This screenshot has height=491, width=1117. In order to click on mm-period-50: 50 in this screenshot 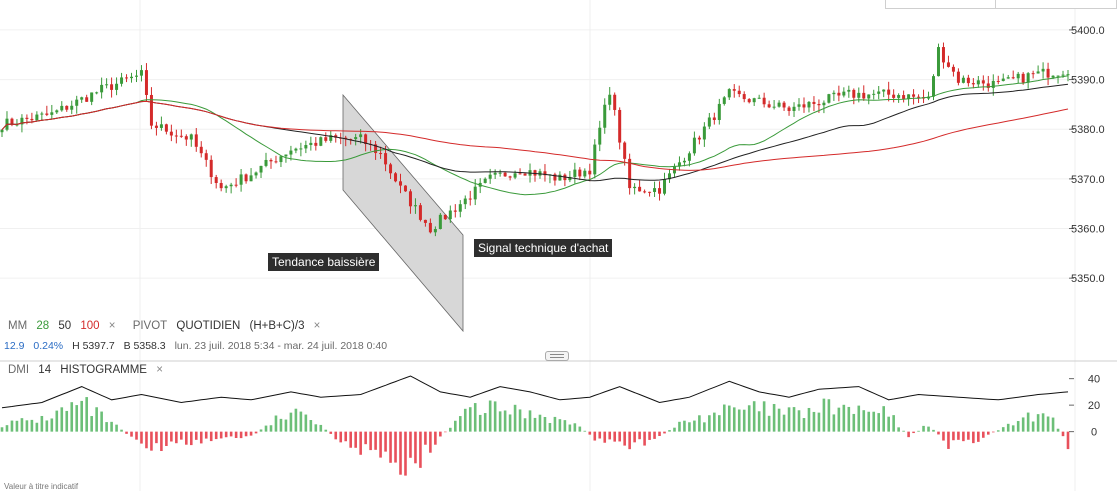, I will do `click(65, 326)`.